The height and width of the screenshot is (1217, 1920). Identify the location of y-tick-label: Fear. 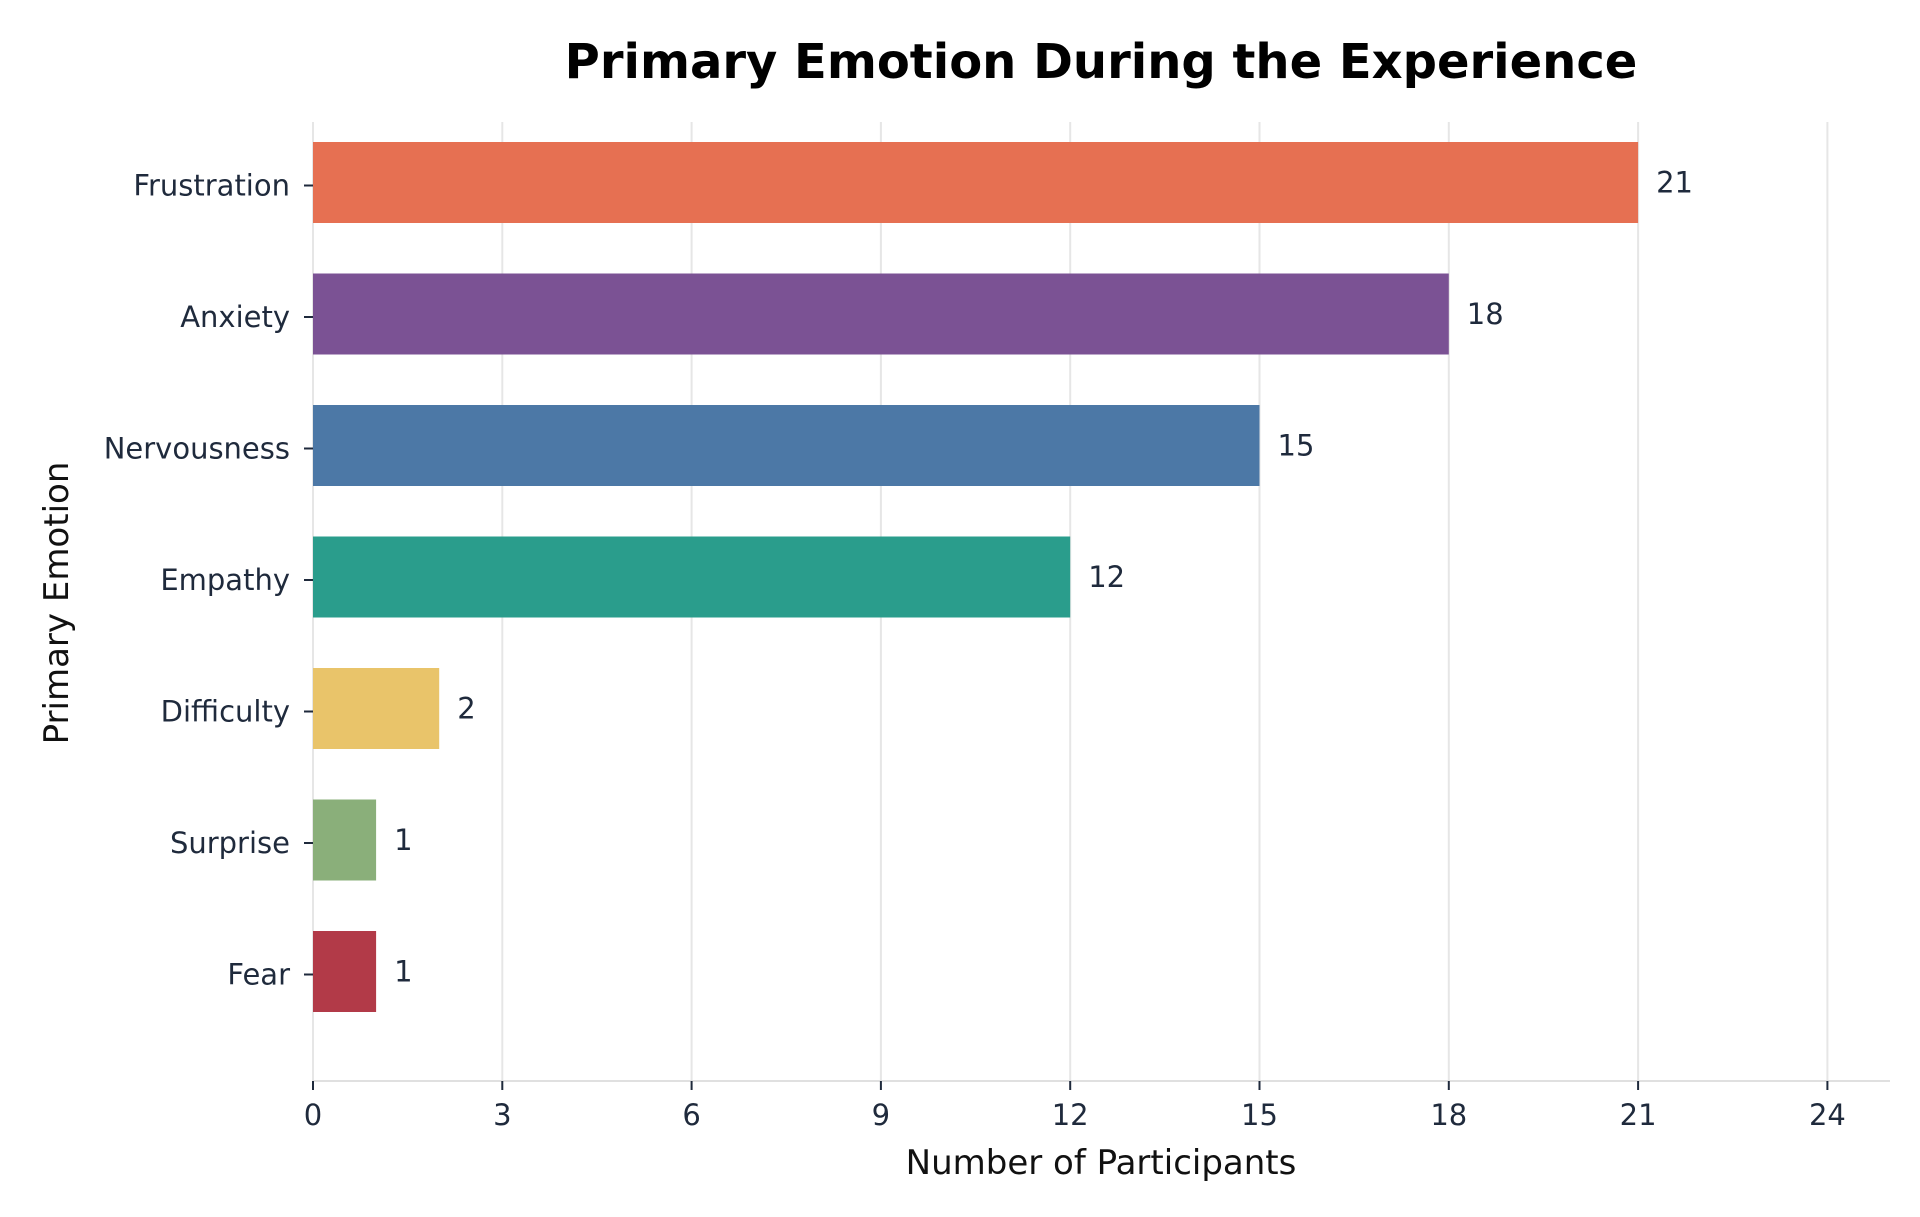
(258, 975).